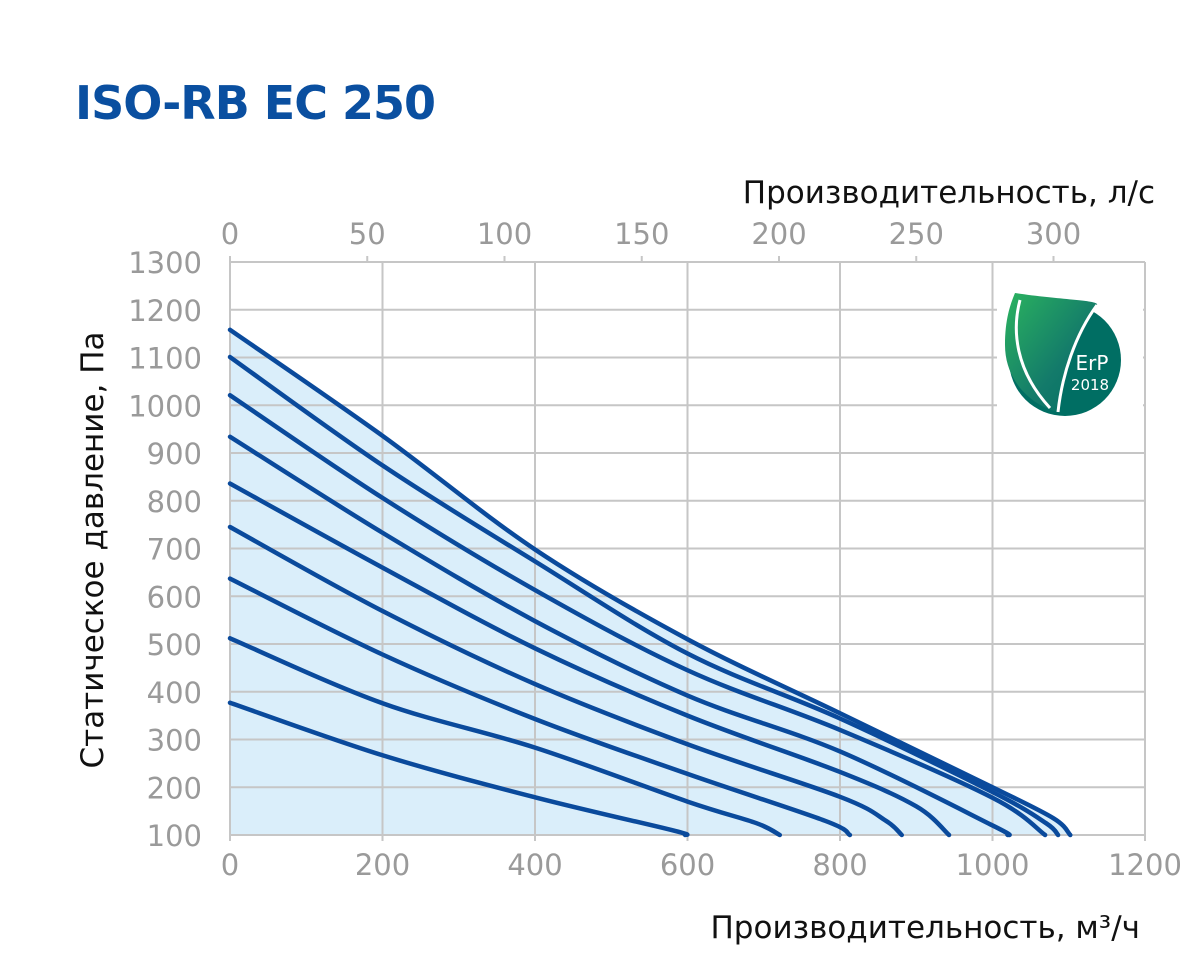  What do you see at coordinates (1145, 865) in the screenshot?
I see `x-tick-label: 1200` at bounding box center [1145, 865].